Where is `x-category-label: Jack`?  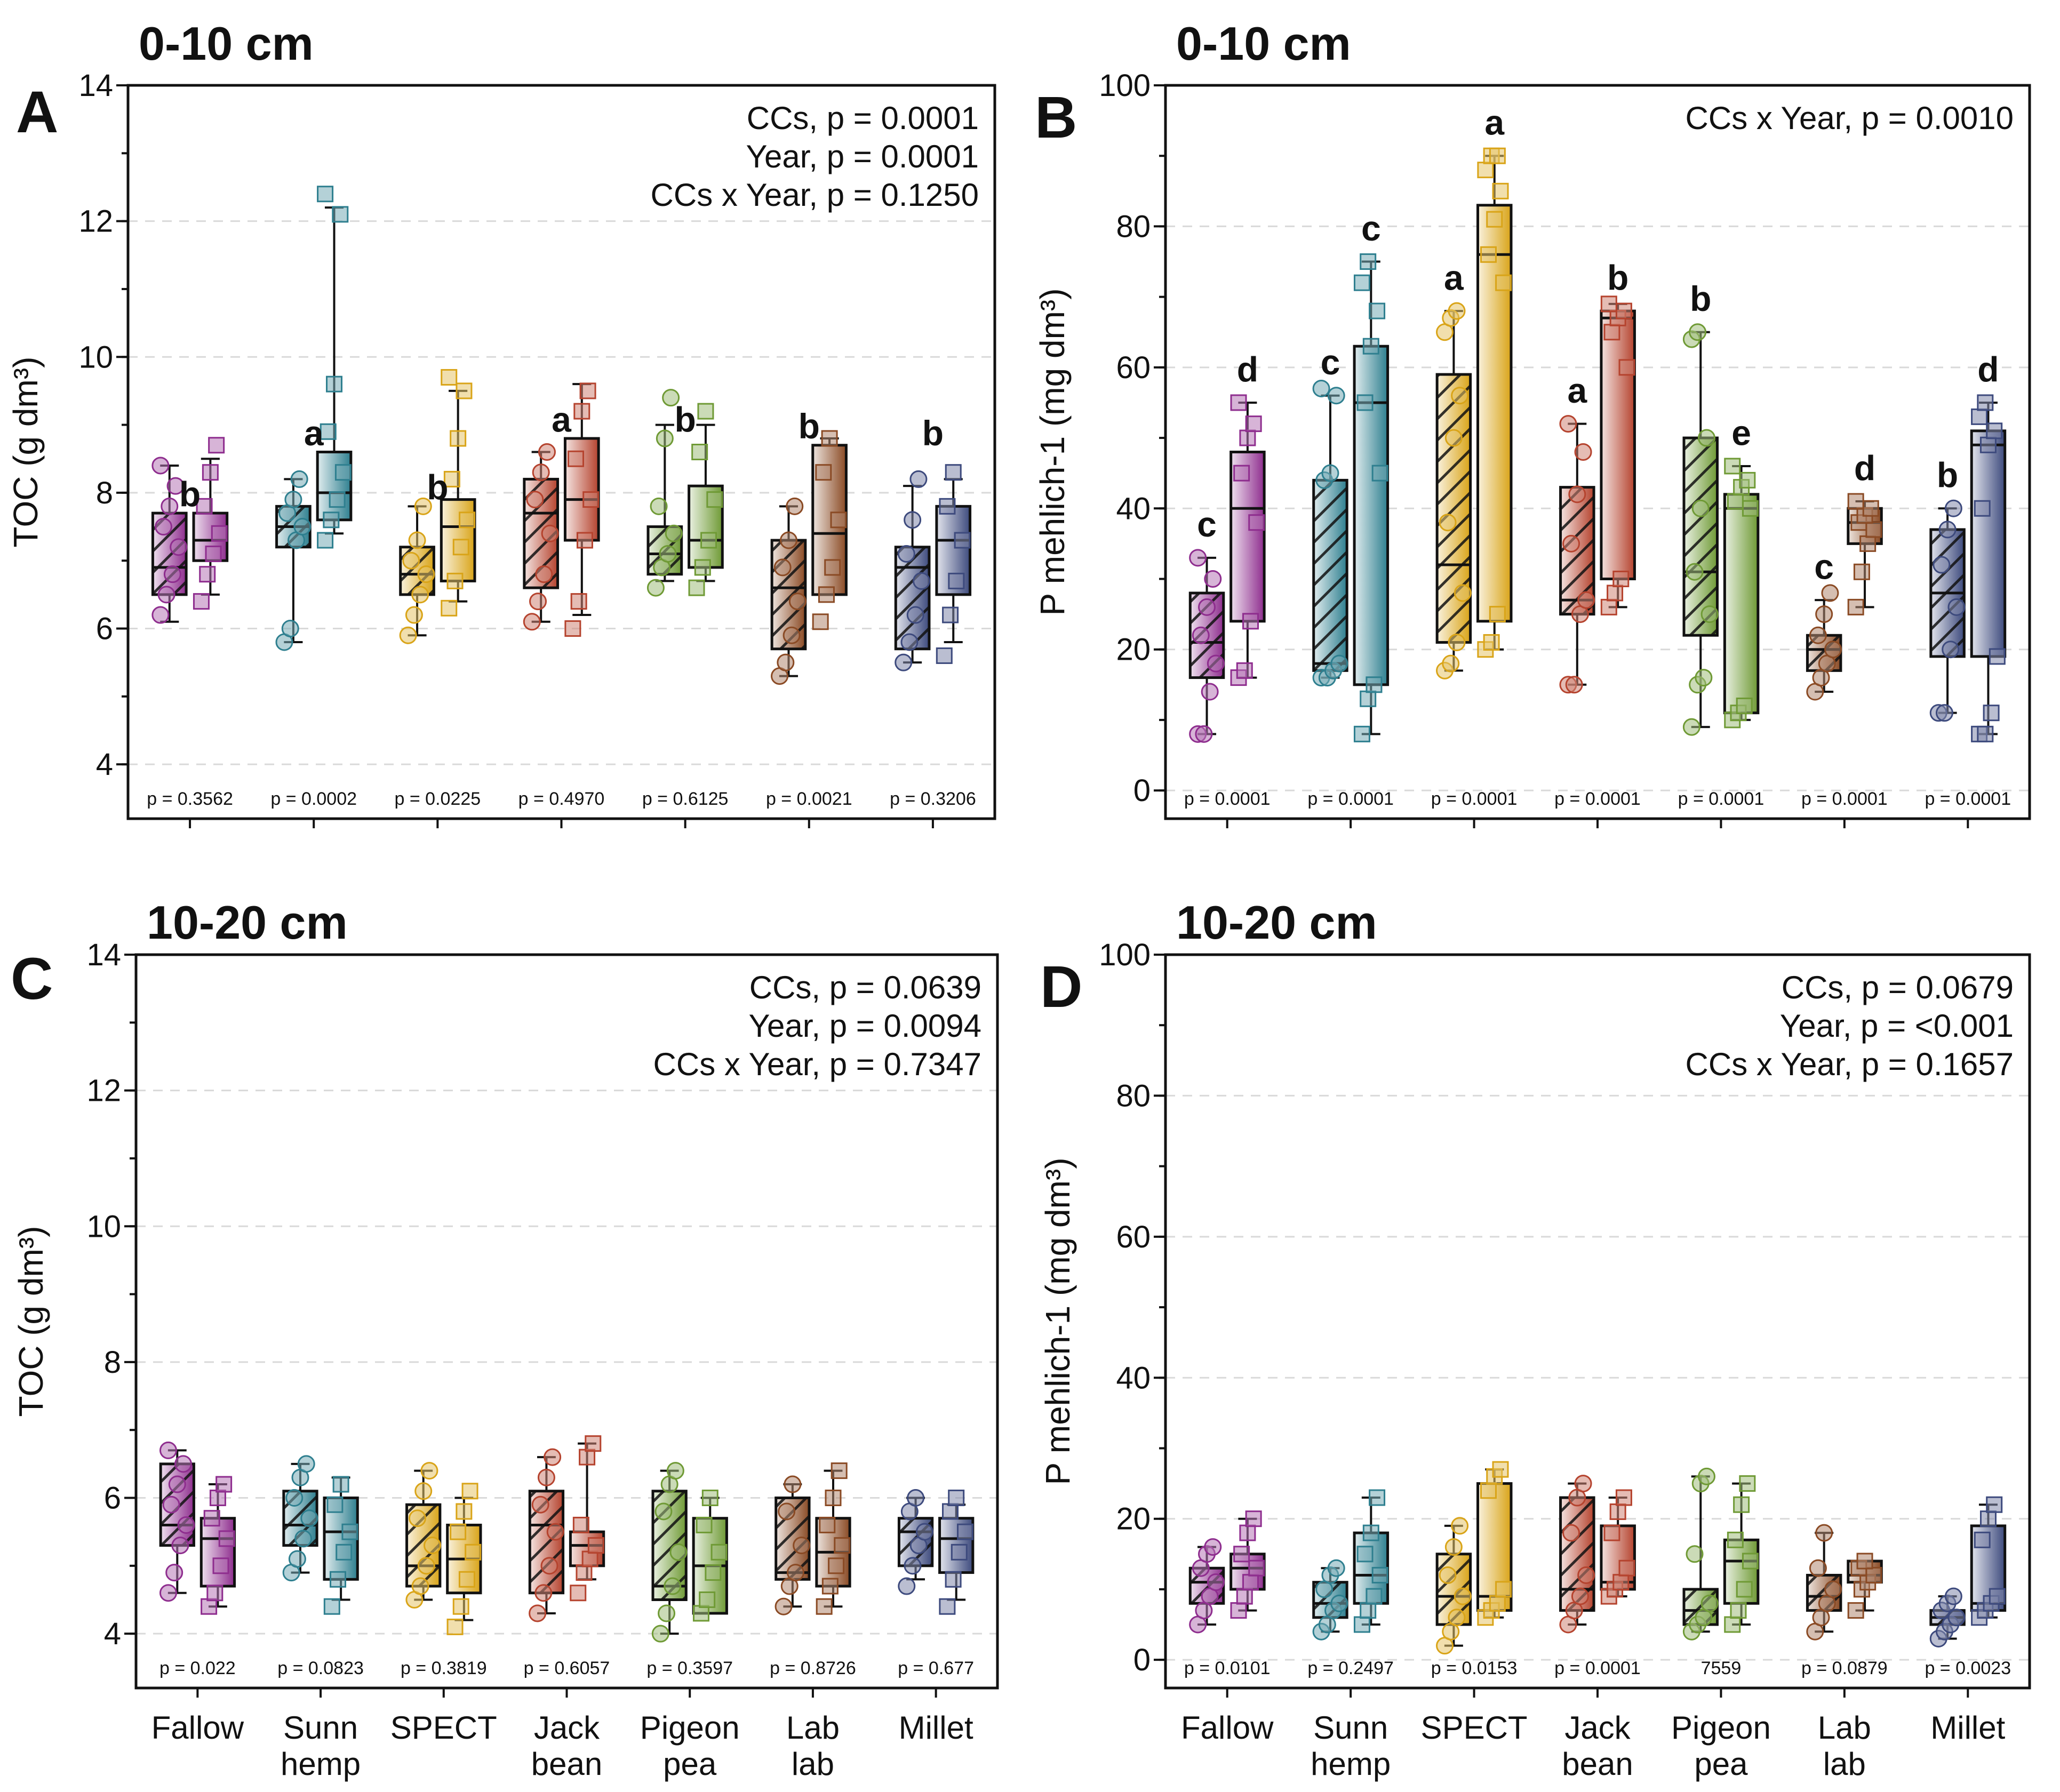
x-category-label: Jack is located at coordinates (1597, 1728).